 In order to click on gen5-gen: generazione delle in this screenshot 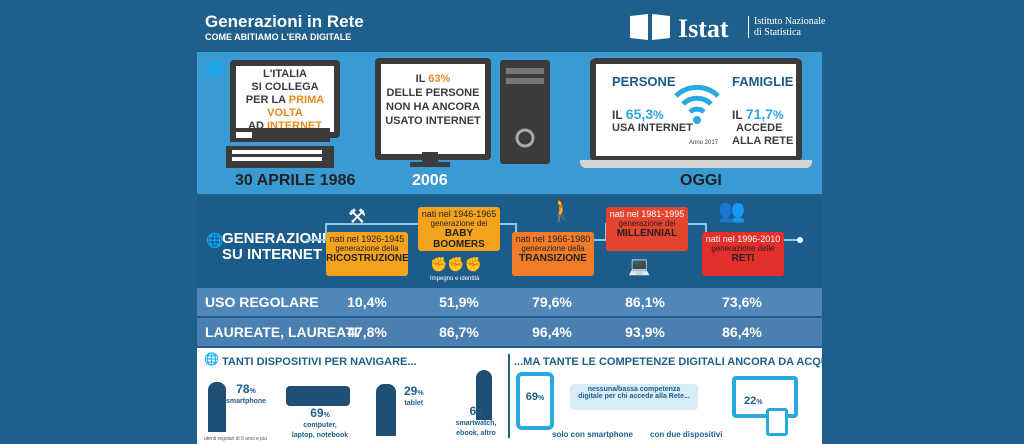, I will do `click(743, 248)`.